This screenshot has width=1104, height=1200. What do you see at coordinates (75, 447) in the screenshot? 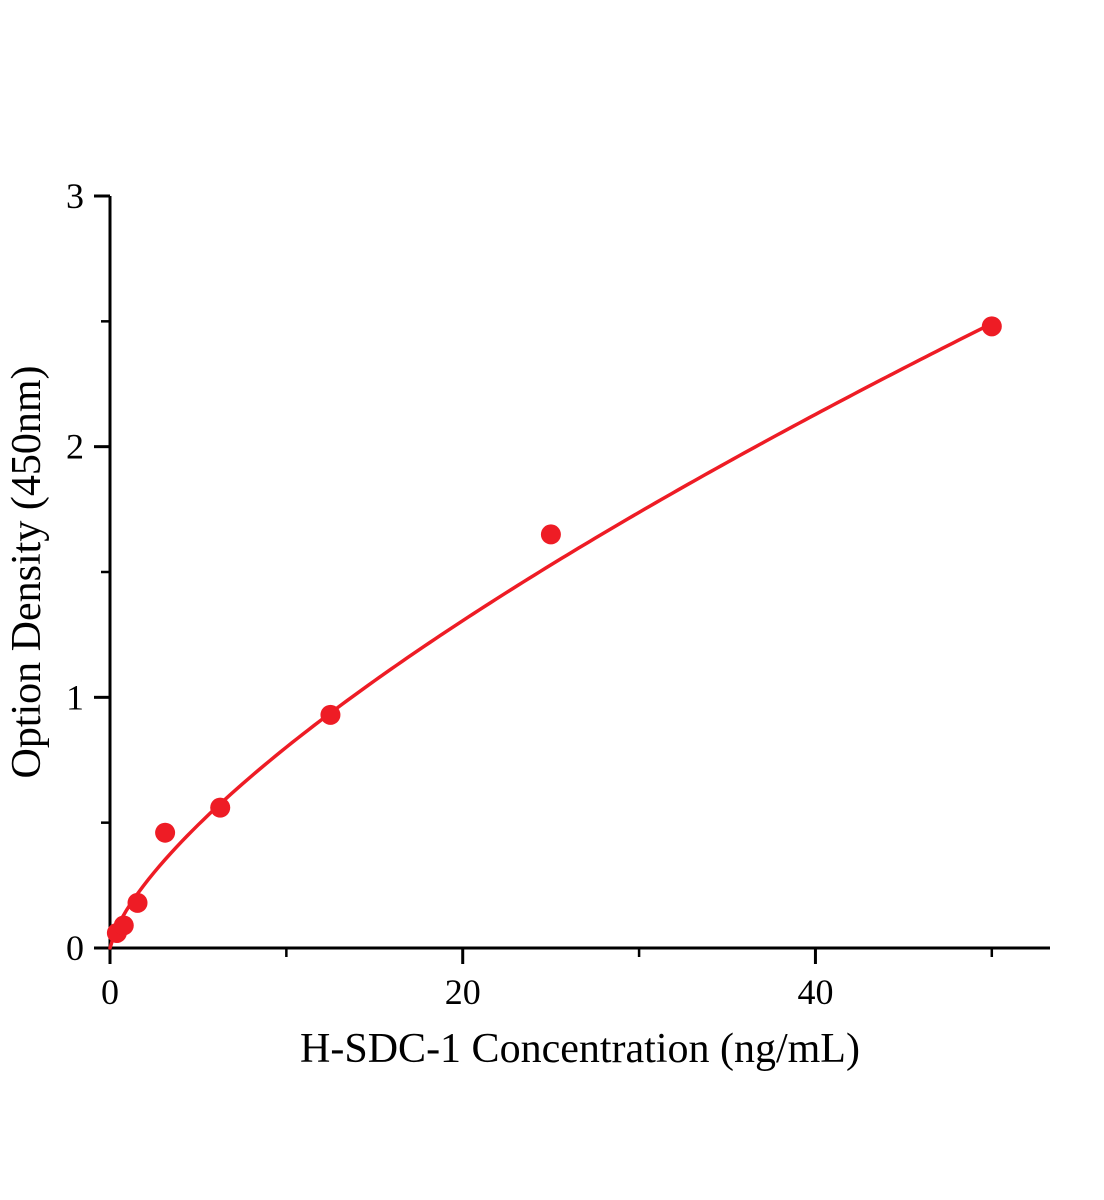
I see `y-tick-label: 2` at bounding box center [75, 447].